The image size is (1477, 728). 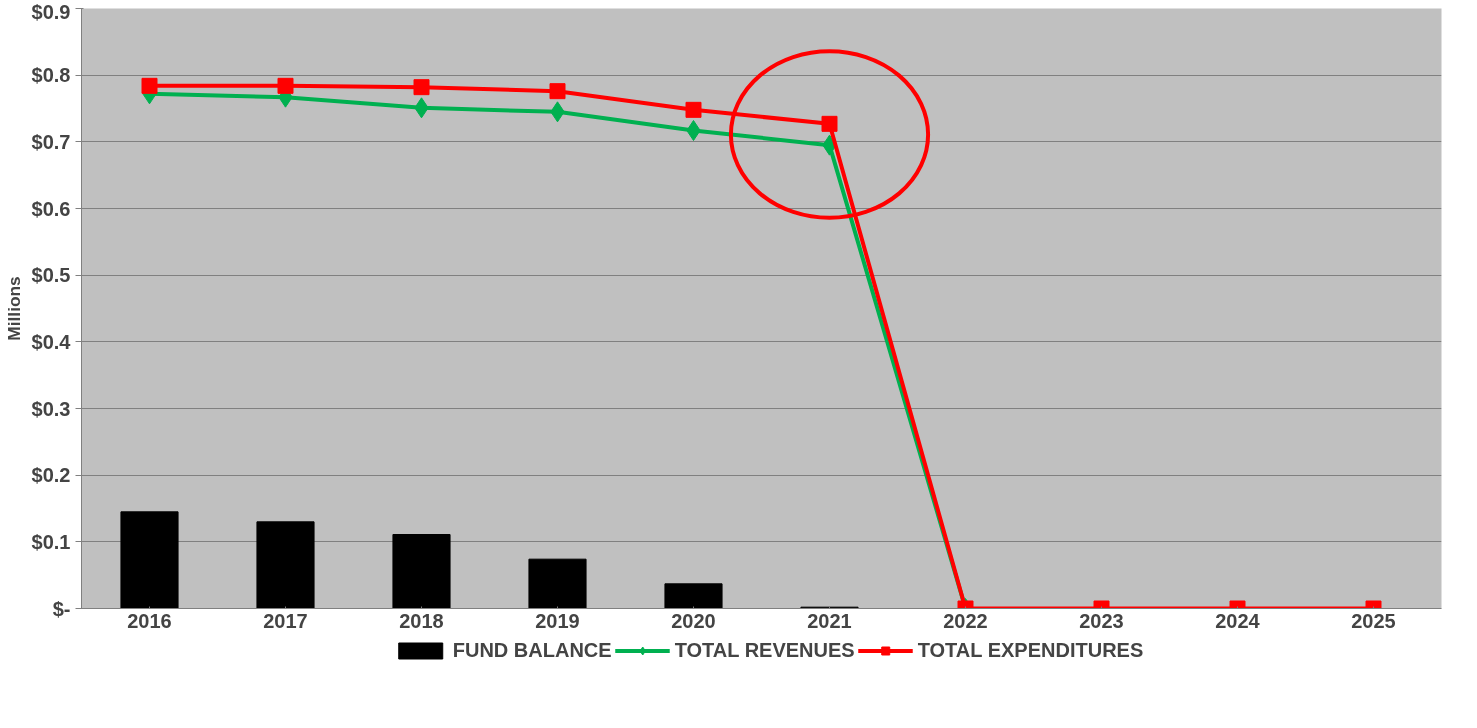 I want to click on y-tick-label: $0.7, so click(x=51, y=141).